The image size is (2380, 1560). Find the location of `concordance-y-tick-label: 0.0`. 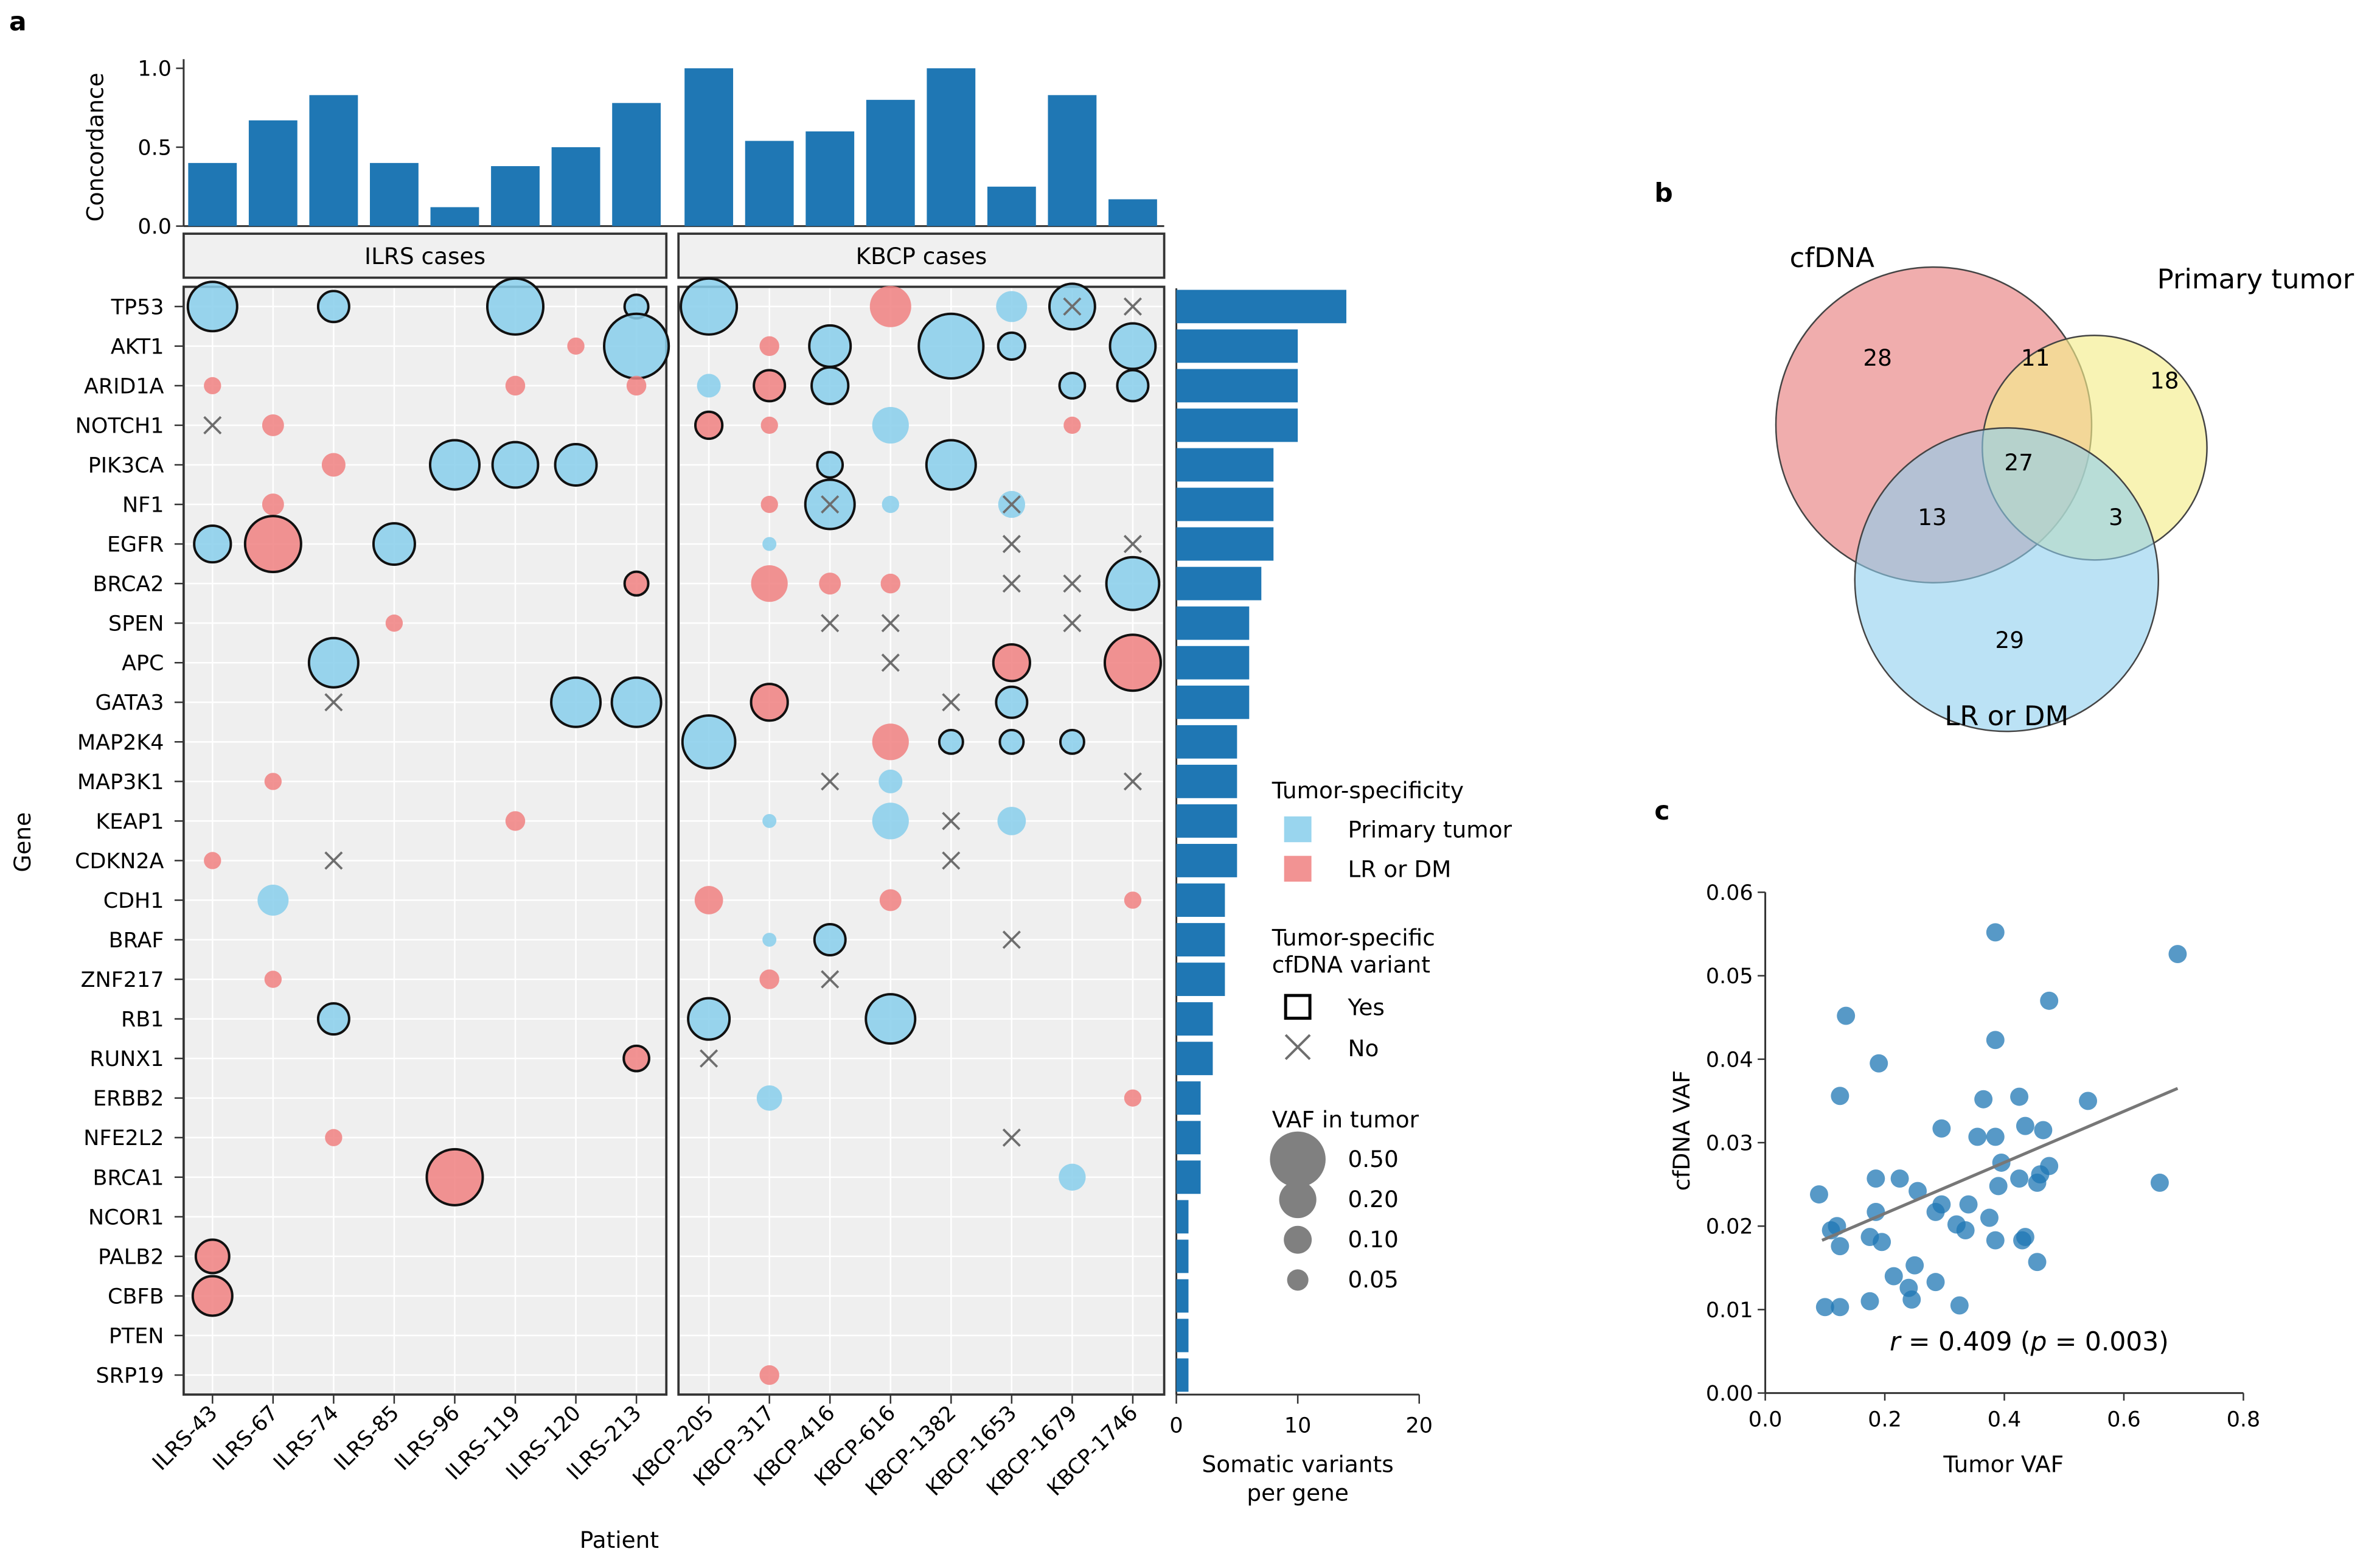

concordance-y-tick-label: 0.0 is located at coordinates (154, 227).